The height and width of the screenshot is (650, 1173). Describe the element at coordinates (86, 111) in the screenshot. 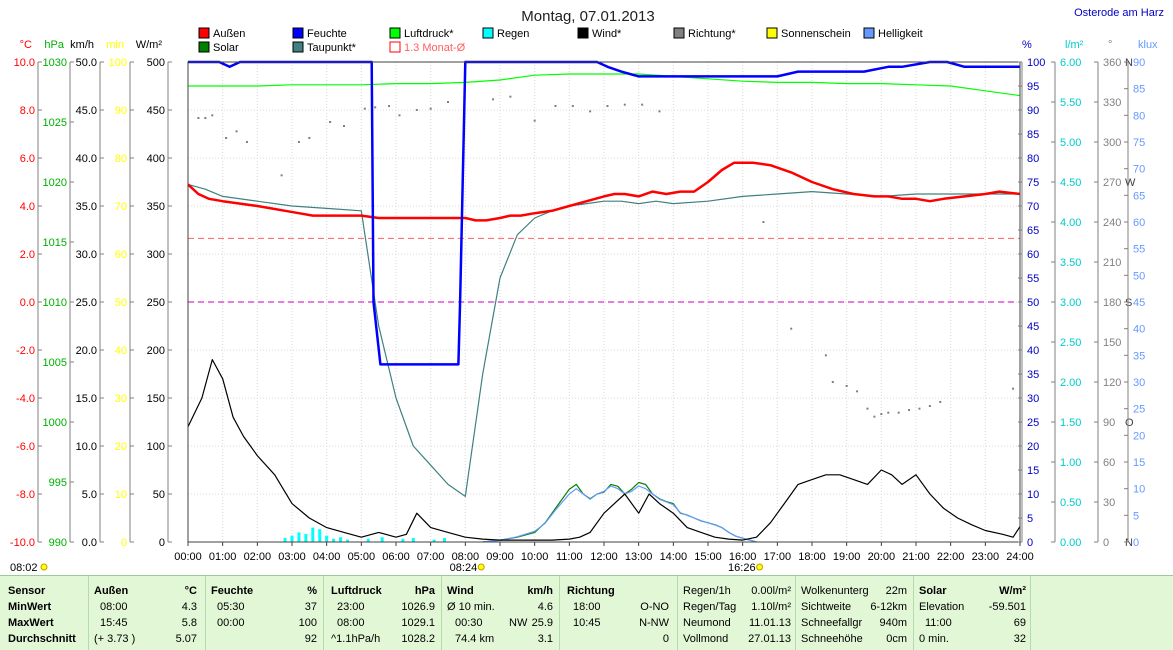

I see `axis-tick-label-left: 45.0` at that location.